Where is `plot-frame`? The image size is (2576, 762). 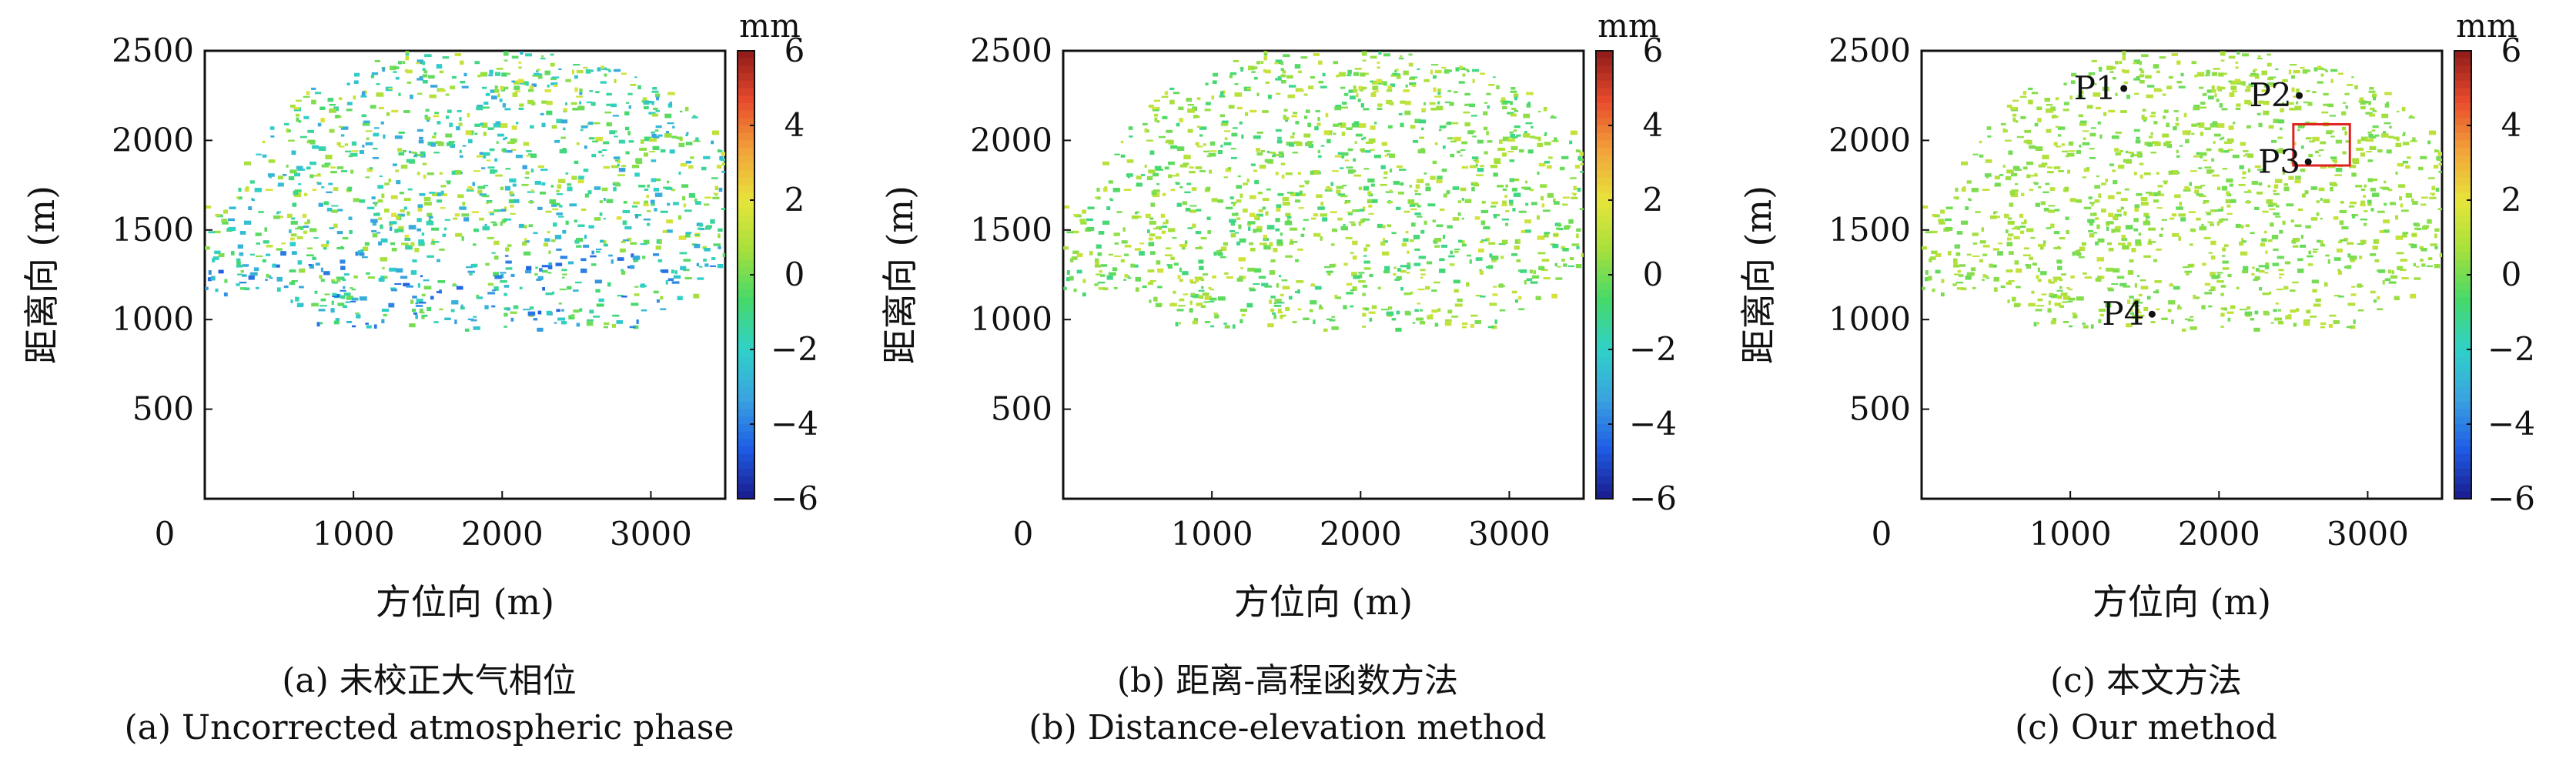
plot-frame is located at coordinates (2182, 274).